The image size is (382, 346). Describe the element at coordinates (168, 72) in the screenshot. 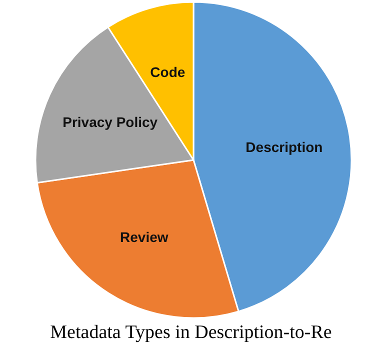

I see `slice-label: Code` at that location.